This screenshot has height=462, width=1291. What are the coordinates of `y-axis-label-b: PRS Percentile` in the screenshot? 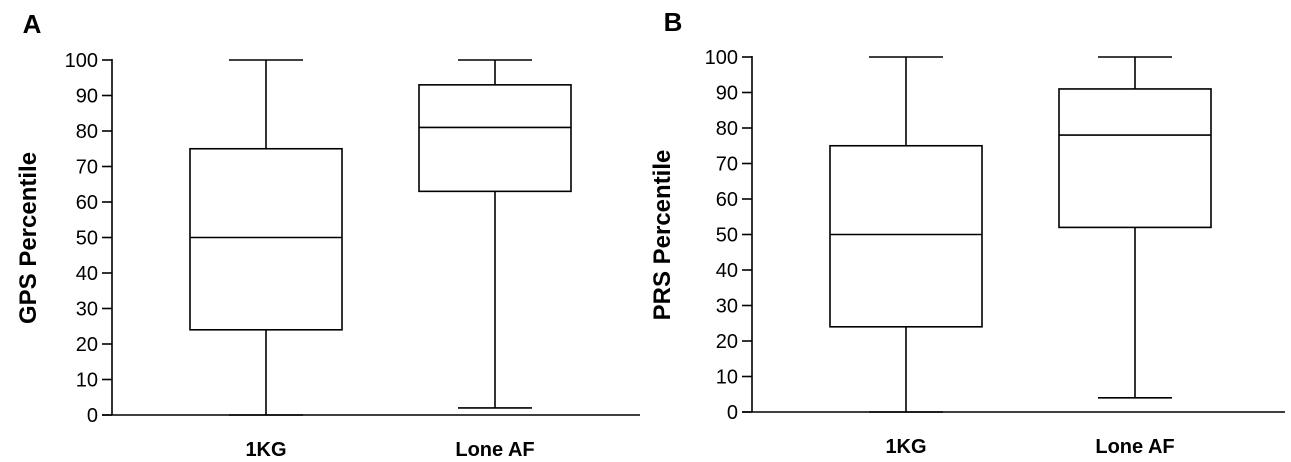 It's located at (662, 235).